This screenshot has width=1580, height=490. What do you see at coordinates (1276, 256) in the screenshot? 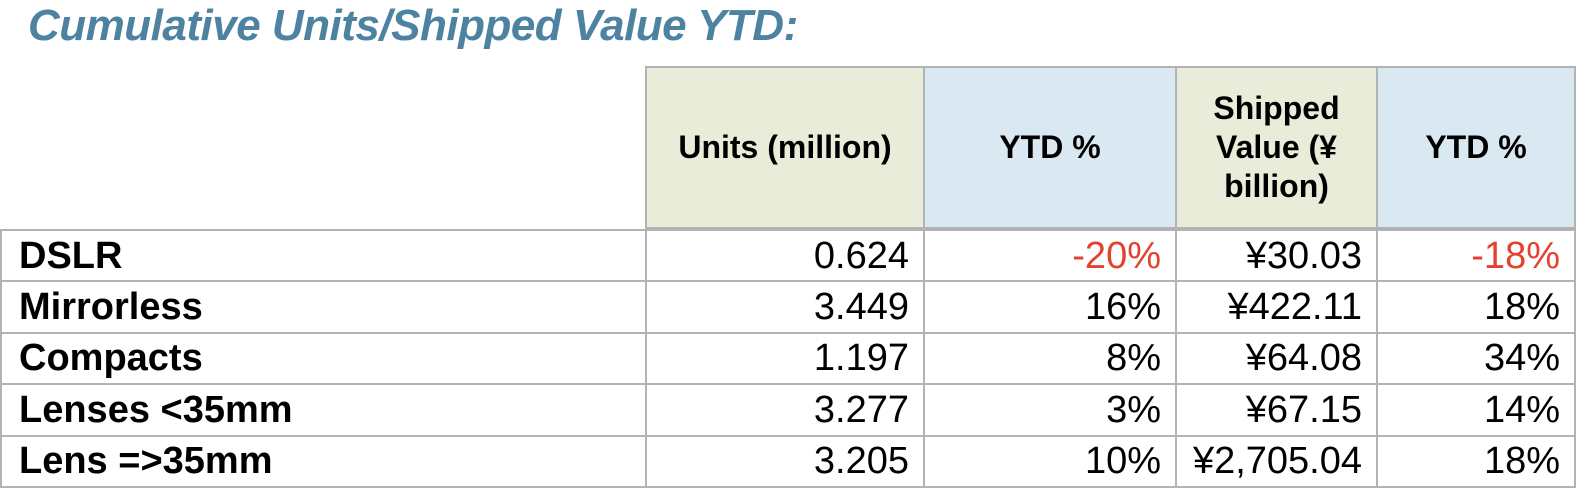
I see `shipped-value-cell: ¥30.03` at bounding box center [1276, 256].